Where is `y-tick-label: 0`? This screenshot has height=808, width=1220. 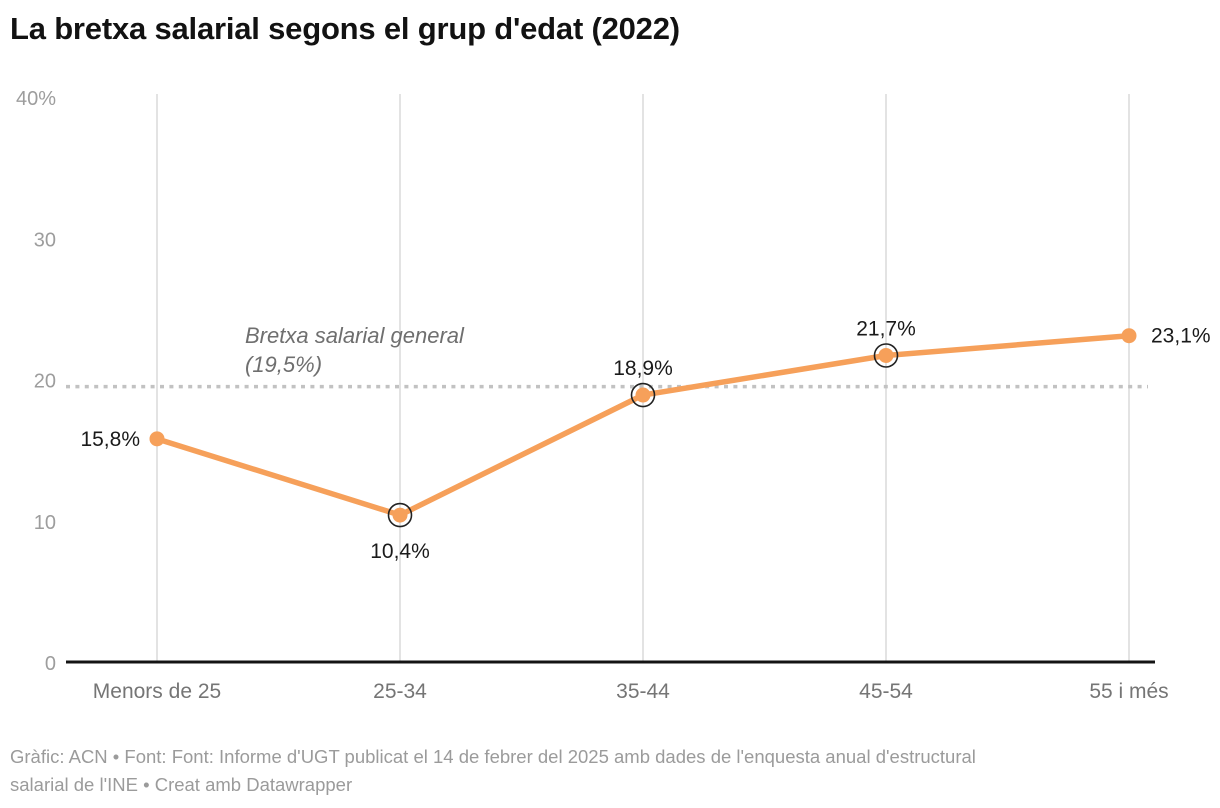 y-tick-label: 0 is located at coordinates (50, 664).